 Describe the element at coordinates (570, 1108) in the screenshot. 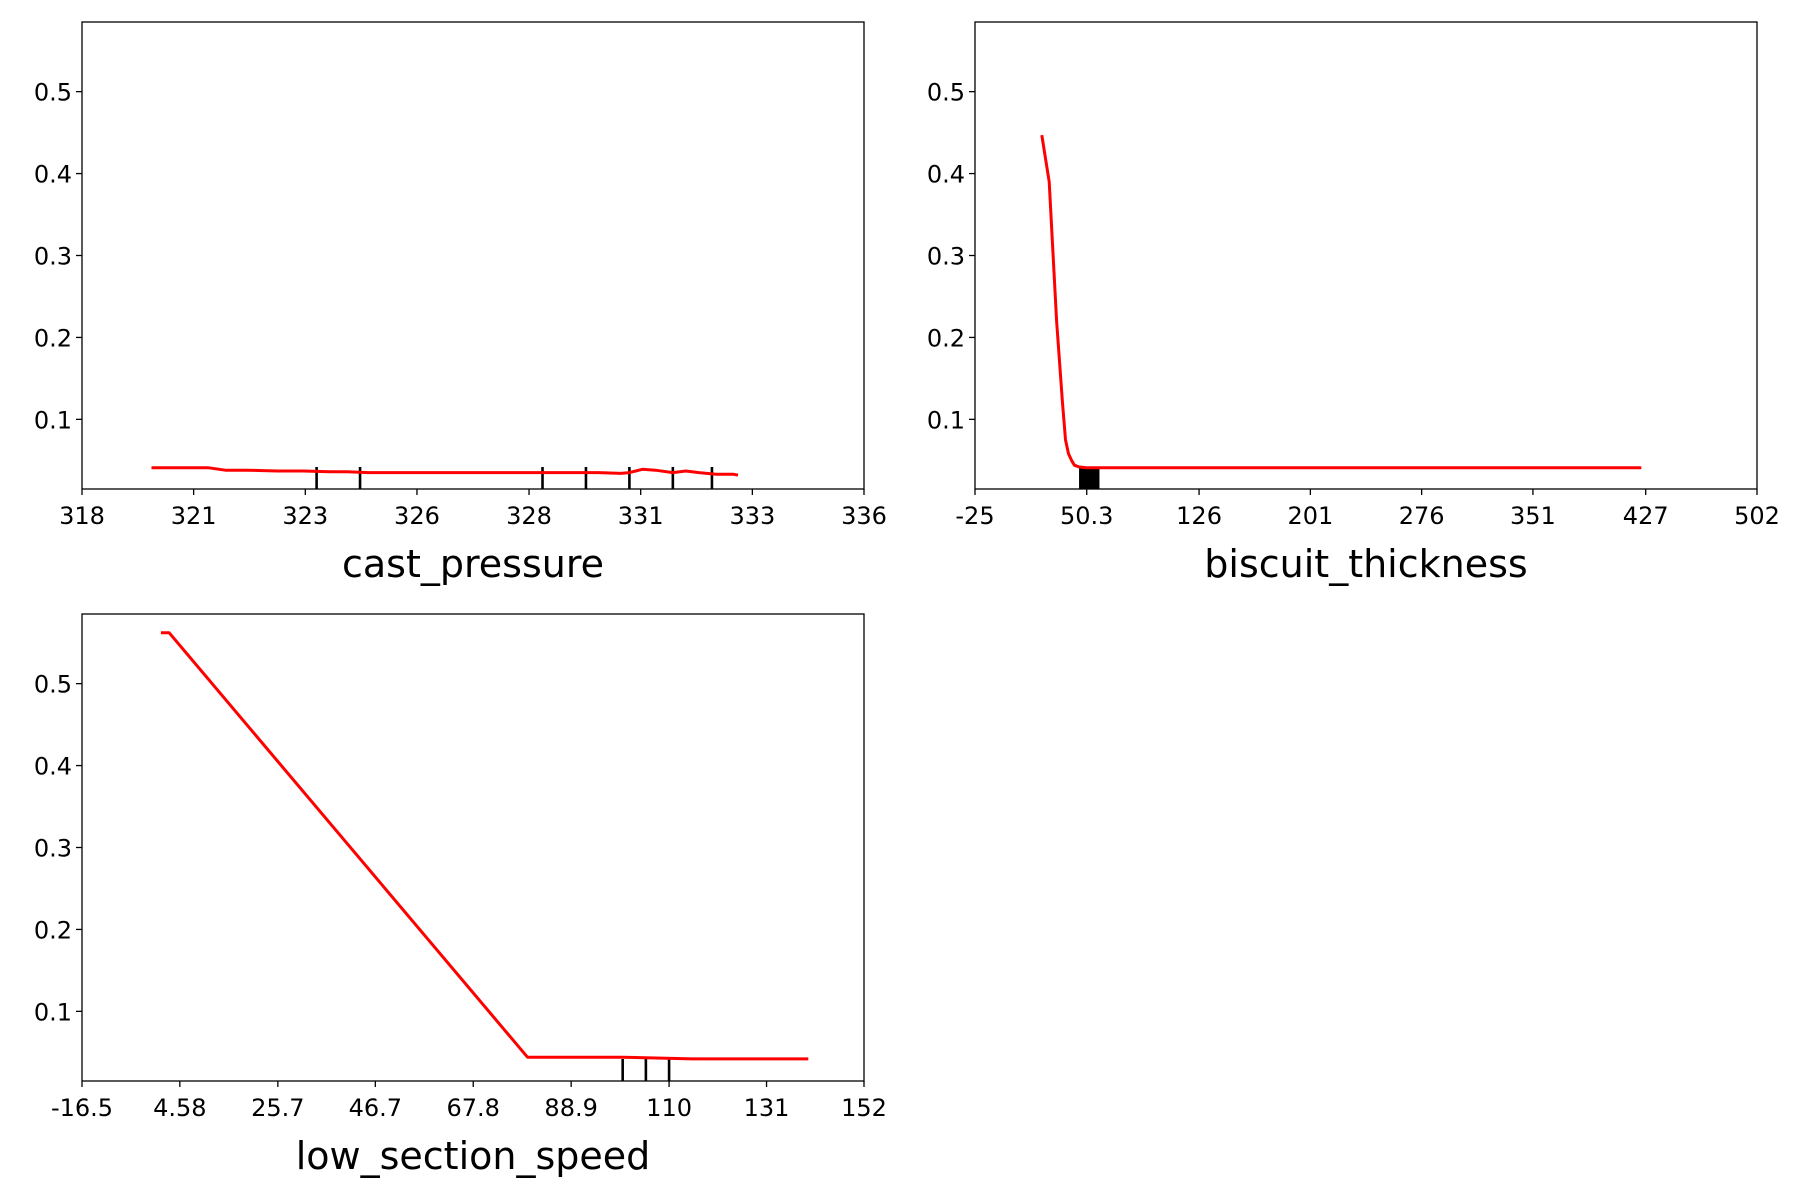

I see `low-section-speed-x-tick-label: 88.9` at that location.